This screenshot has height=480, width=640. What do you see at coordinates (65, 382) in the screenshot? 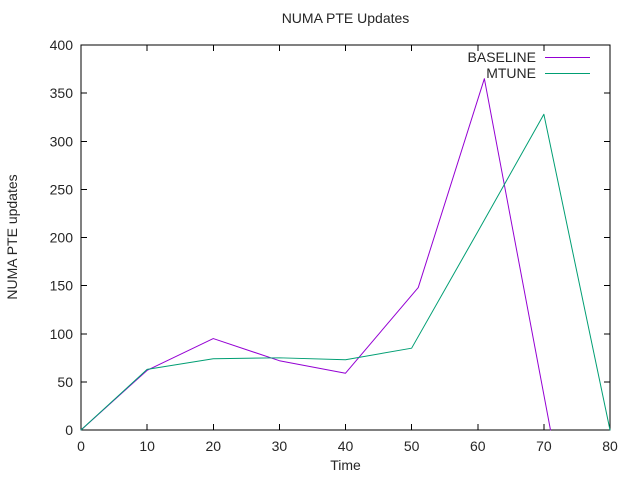
I see `y-tick-label: 50` at bounding box center [65, 382].